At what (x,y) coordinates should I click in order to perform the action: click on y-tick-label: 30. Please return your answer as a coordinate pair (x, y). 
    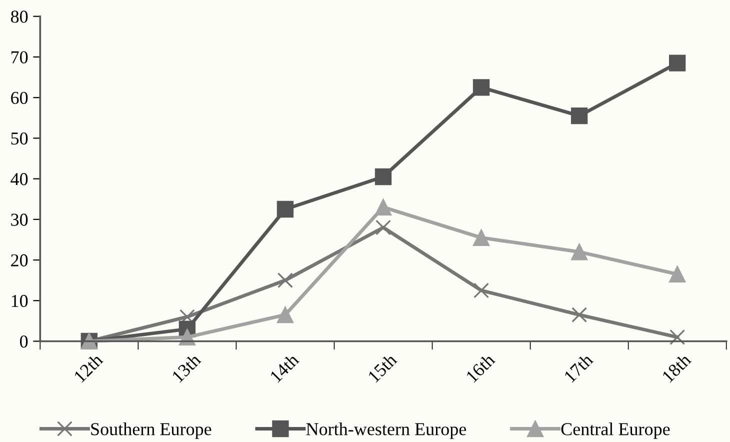
    Looking at the image, I should click on (19, 220).